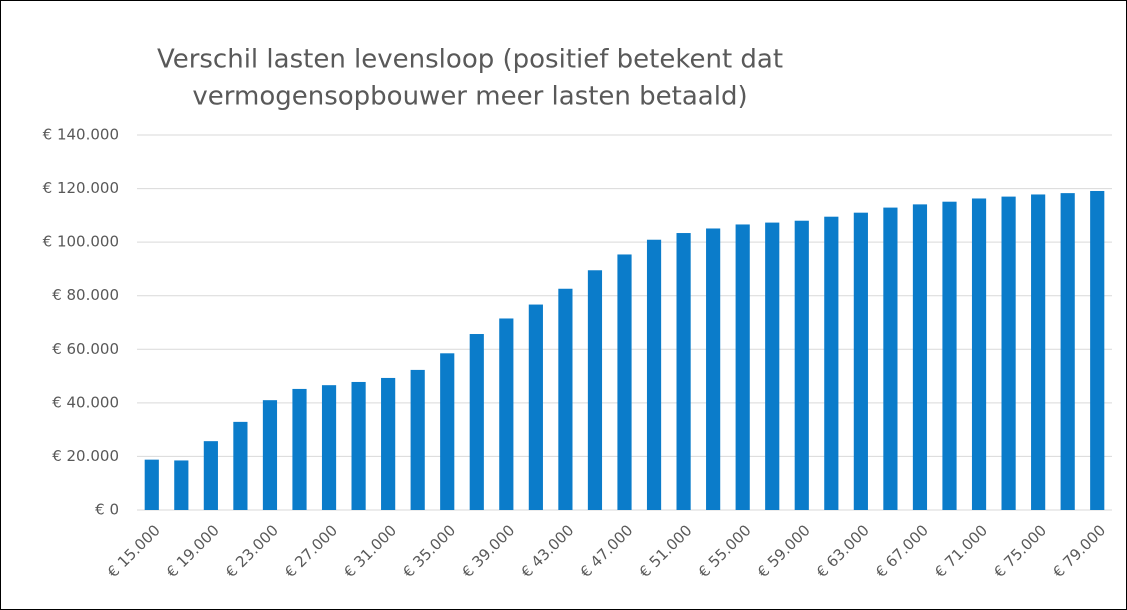  I want to click on y-tick-label: € 60.000, so click(85, 349).